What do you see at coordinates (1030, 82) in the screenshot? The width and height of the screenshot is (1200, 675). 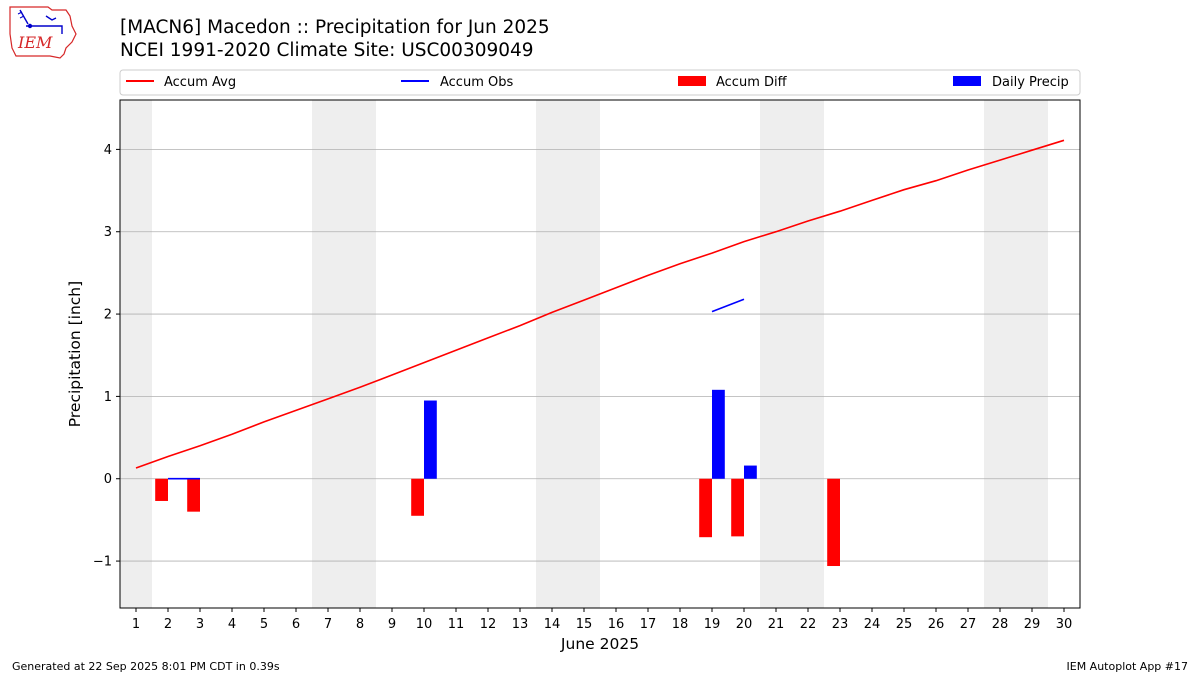 I see `legend-label-daily-precip: Daily Precip` at bounding box center [1030, 82].